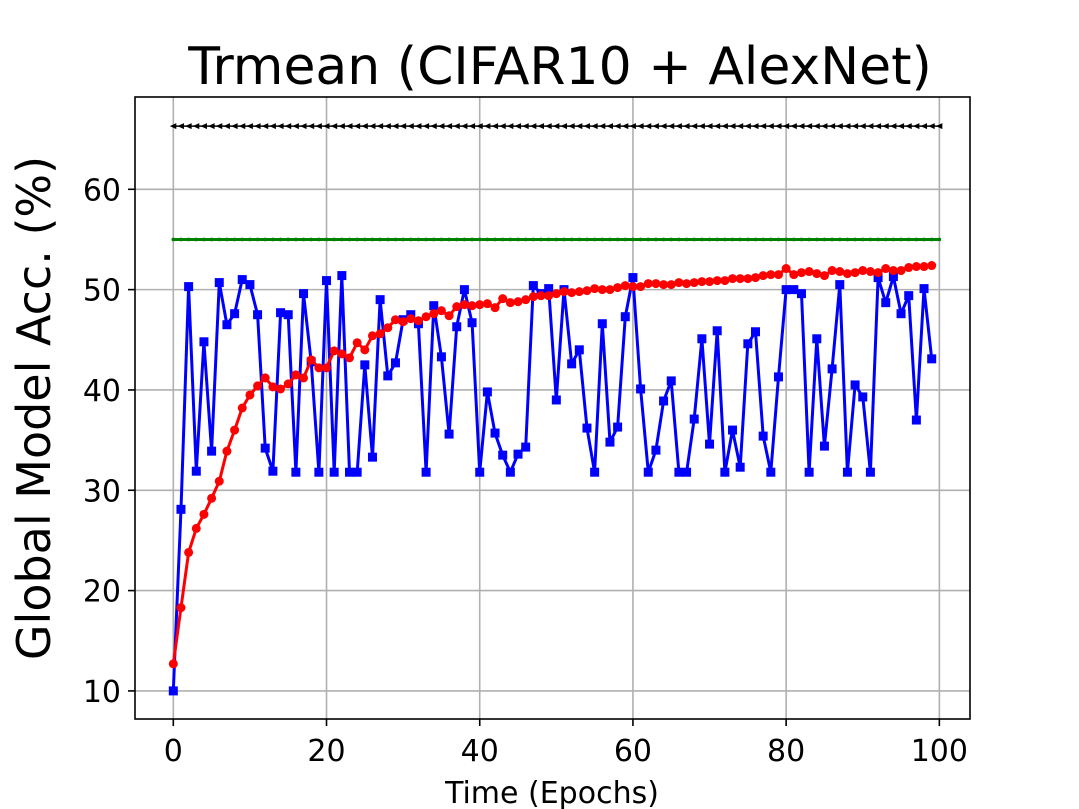  Describe the element at coordinates (102, 592) in the screenshot. I see `y-tick-label: 20` at that location.